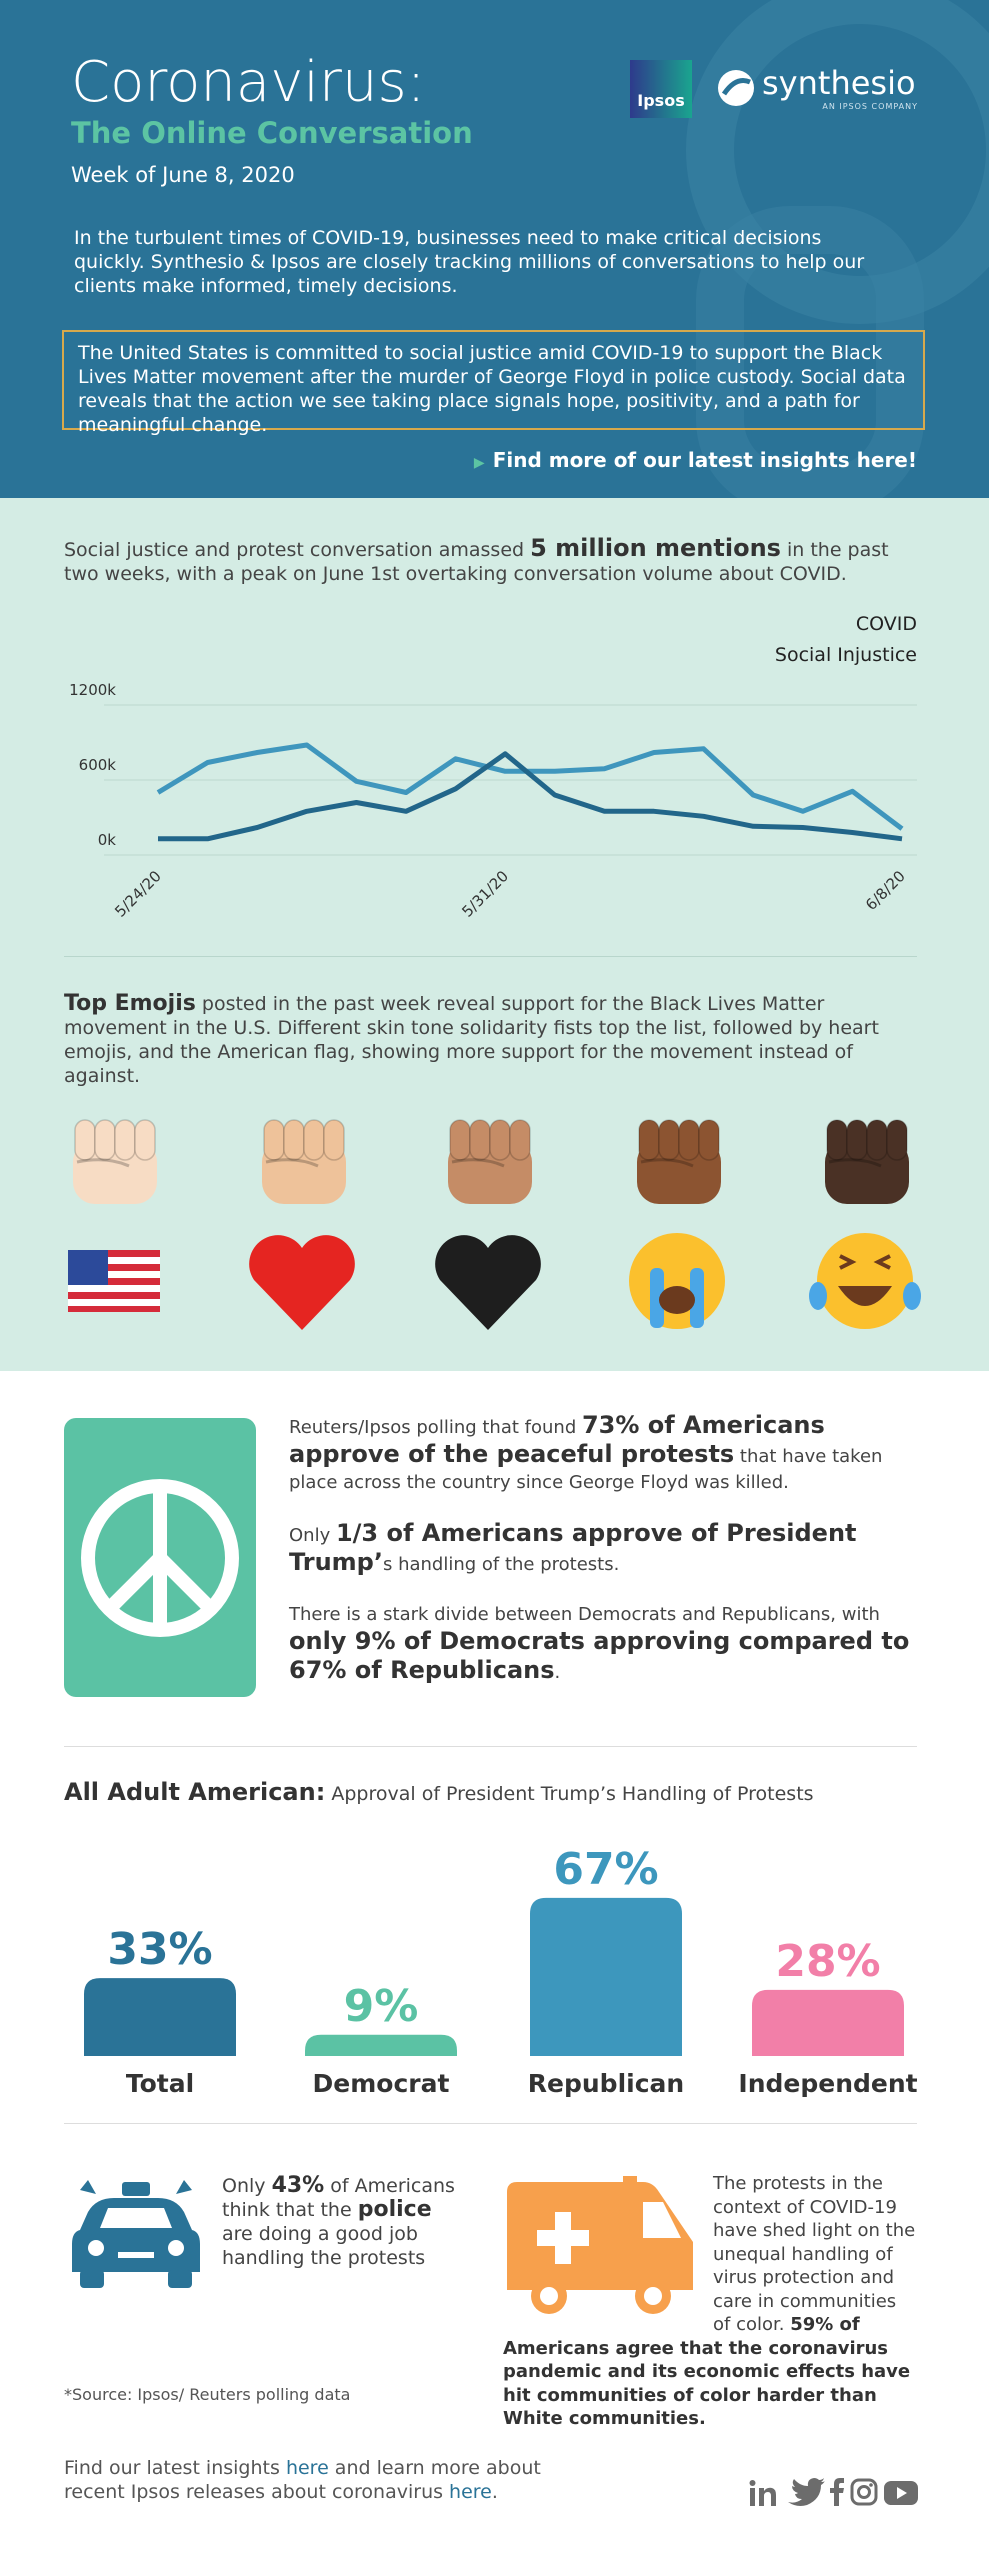 The image size is (989, 2560). Describe the element at coordinates (839, 83) in the screenshot. I see `synthesio-text: synthesio` at that location.